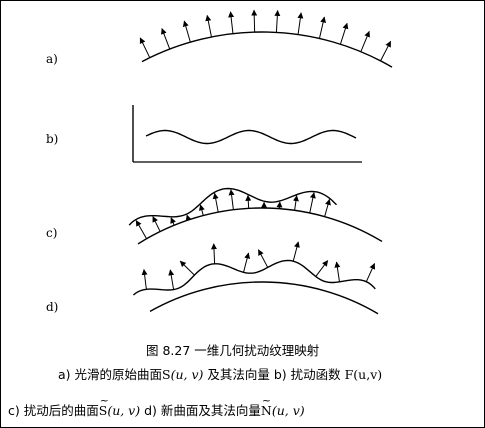 The width and height of the screenshot is (485, 428). Describe the element at coordinates (52, 233) in the screenshot. I see `panel-label-c: c)` at that location.